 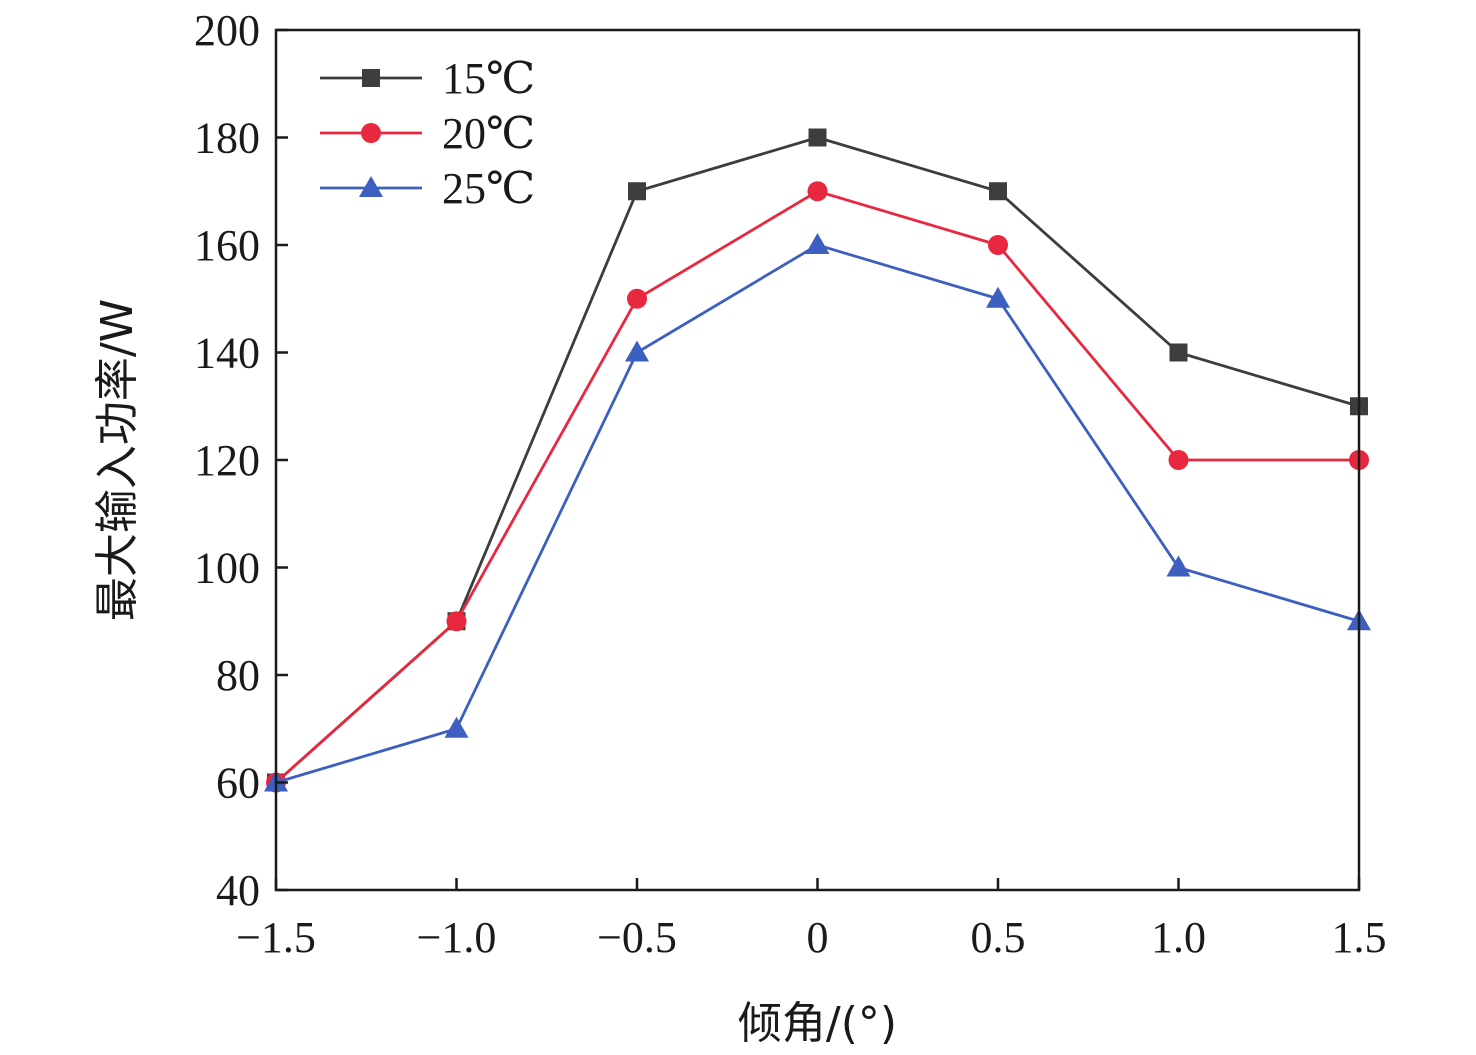 I want to click on x-tick-label: 0, so click(x=818, y=937).